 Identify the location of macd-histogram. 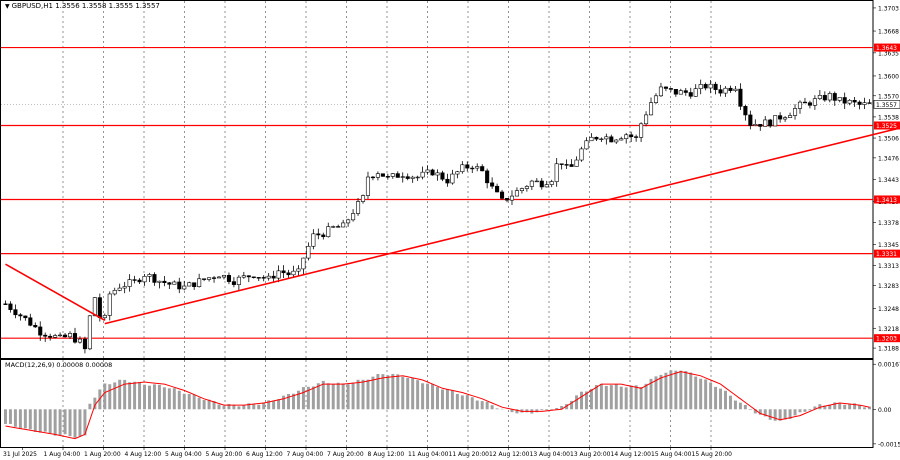
(437, 404).